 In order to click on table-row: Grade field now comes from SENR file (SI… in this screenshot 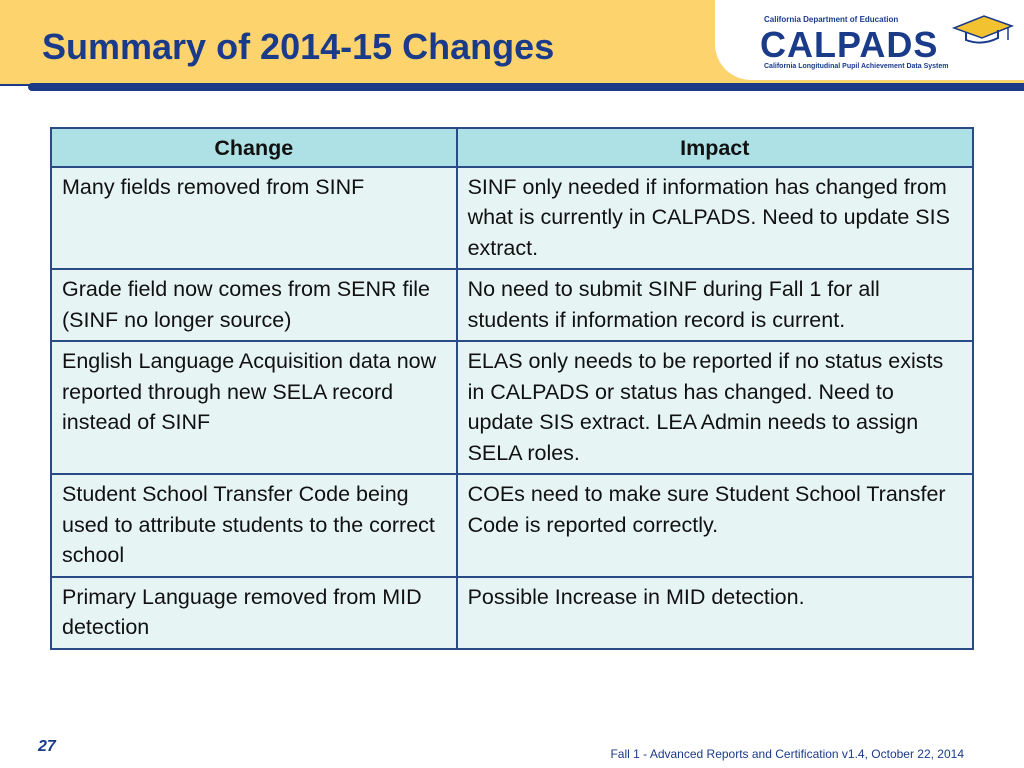, I will do `click(512, 305)`.